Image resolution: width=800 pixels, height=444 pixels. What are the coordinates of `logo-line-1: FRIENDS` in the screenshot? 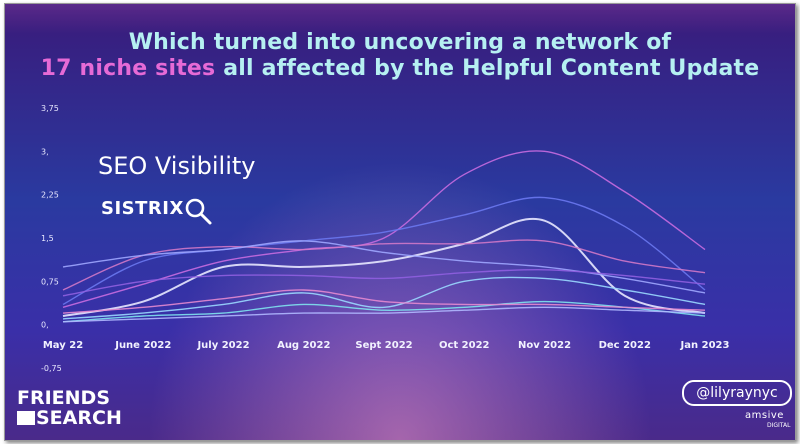 It's located at (64, 398).